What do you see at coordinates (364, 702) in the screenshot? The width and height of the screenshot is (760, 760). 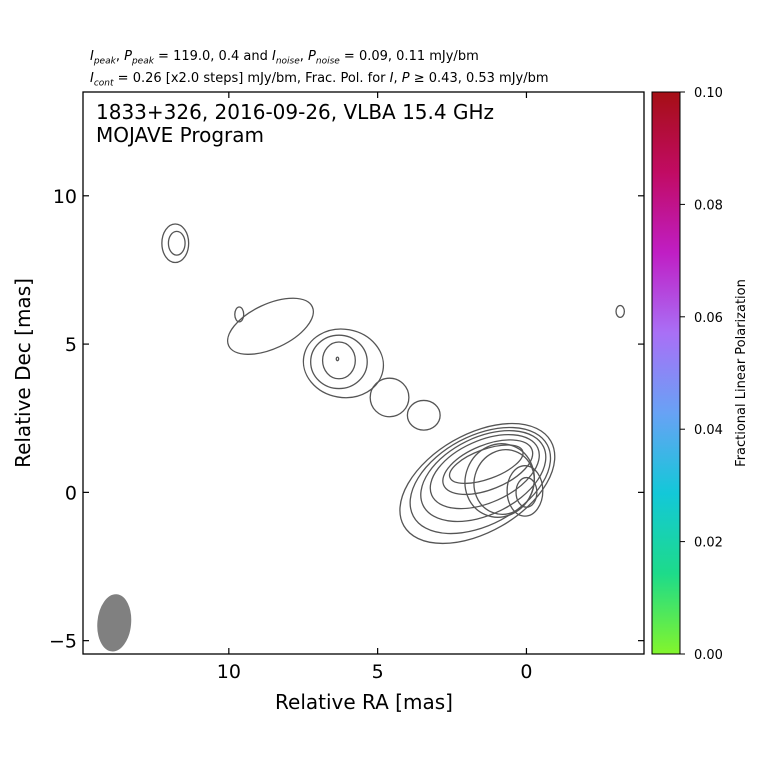 I see `x-axis-label: Relative RA [mas]` at bounding box center [364, 702].